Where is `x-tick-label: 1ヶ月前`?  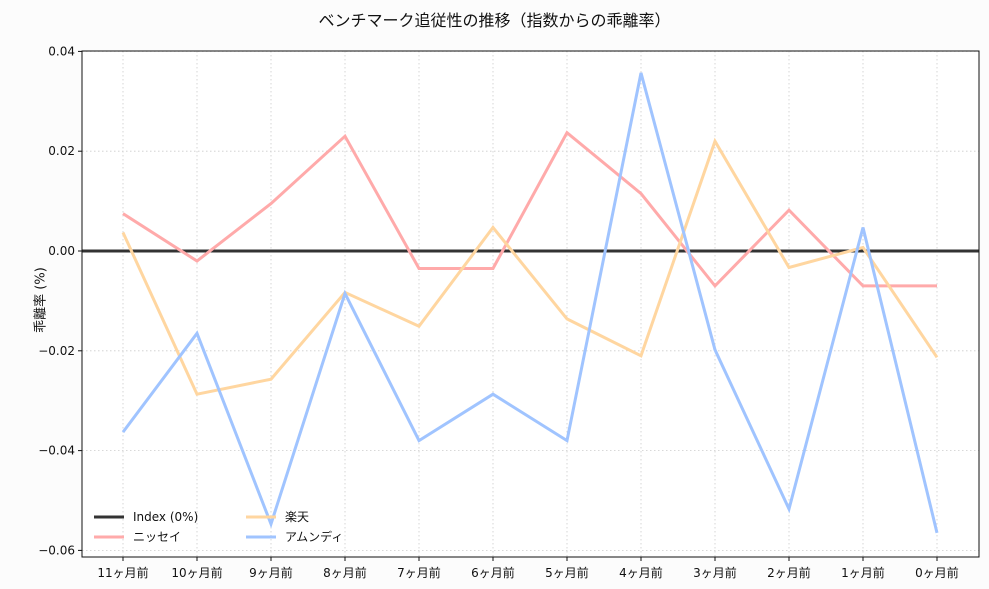 x-tick-label: 1ヶ月前 is located at coordinates (863, 572).